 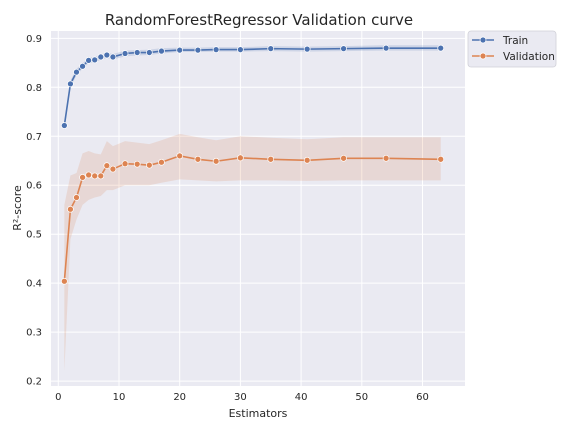 I want to click on y-axis-label: R²-score, so click(x=17, y=208).